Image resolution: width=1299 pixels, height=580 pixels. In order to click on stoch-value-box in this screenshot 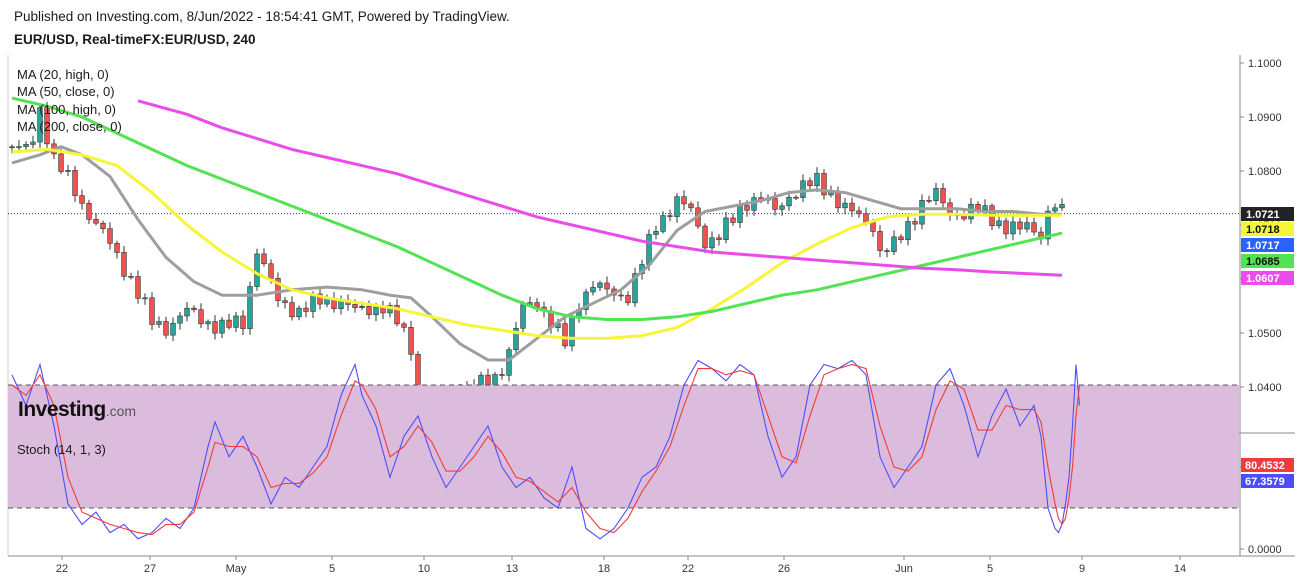, I will do `click(1267, 465)`.